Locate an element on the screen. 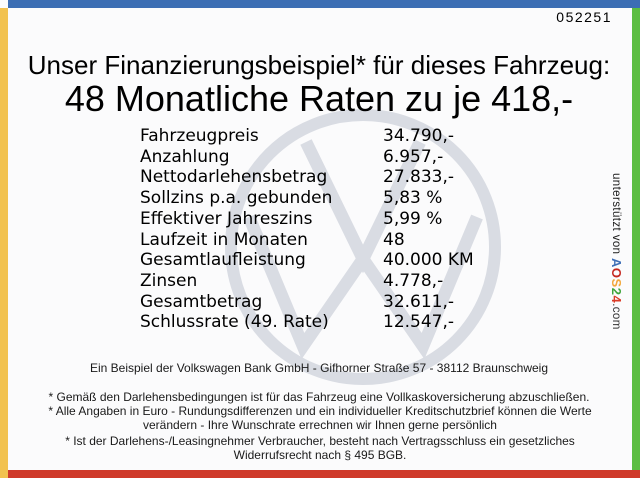 Image resolution: width=640 pixels, height=478 pixels. brand-letter: 4 is located at coordinates (616, 299).